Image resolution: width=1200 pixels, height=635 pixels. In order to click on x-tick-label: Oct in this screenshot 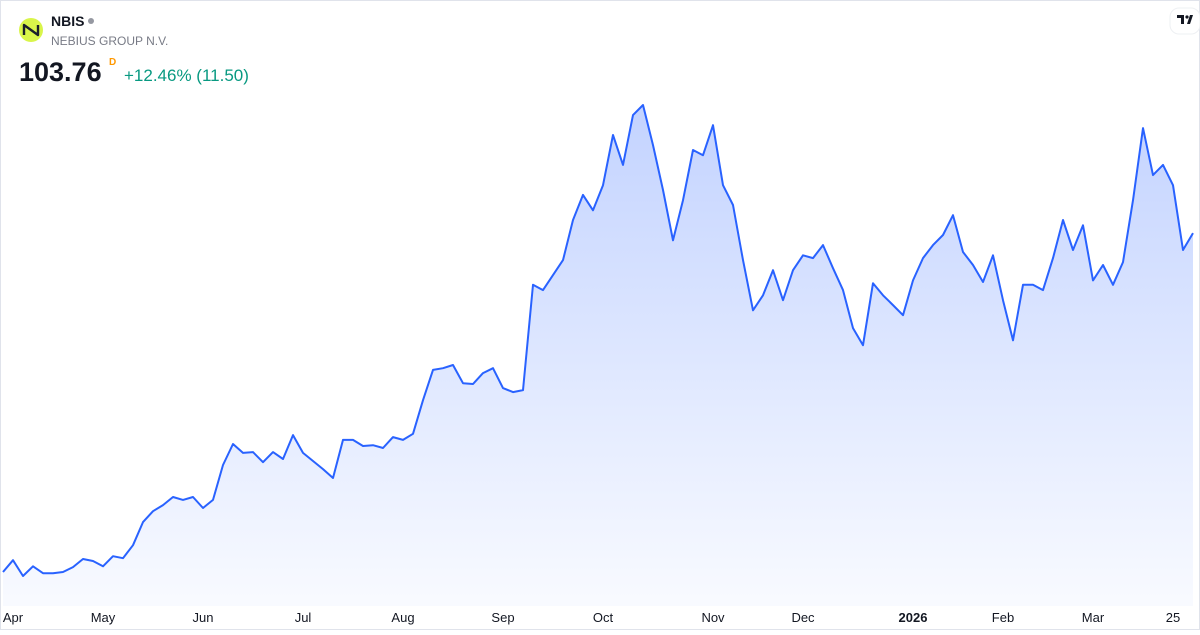, I will do `click(603, 617)`.